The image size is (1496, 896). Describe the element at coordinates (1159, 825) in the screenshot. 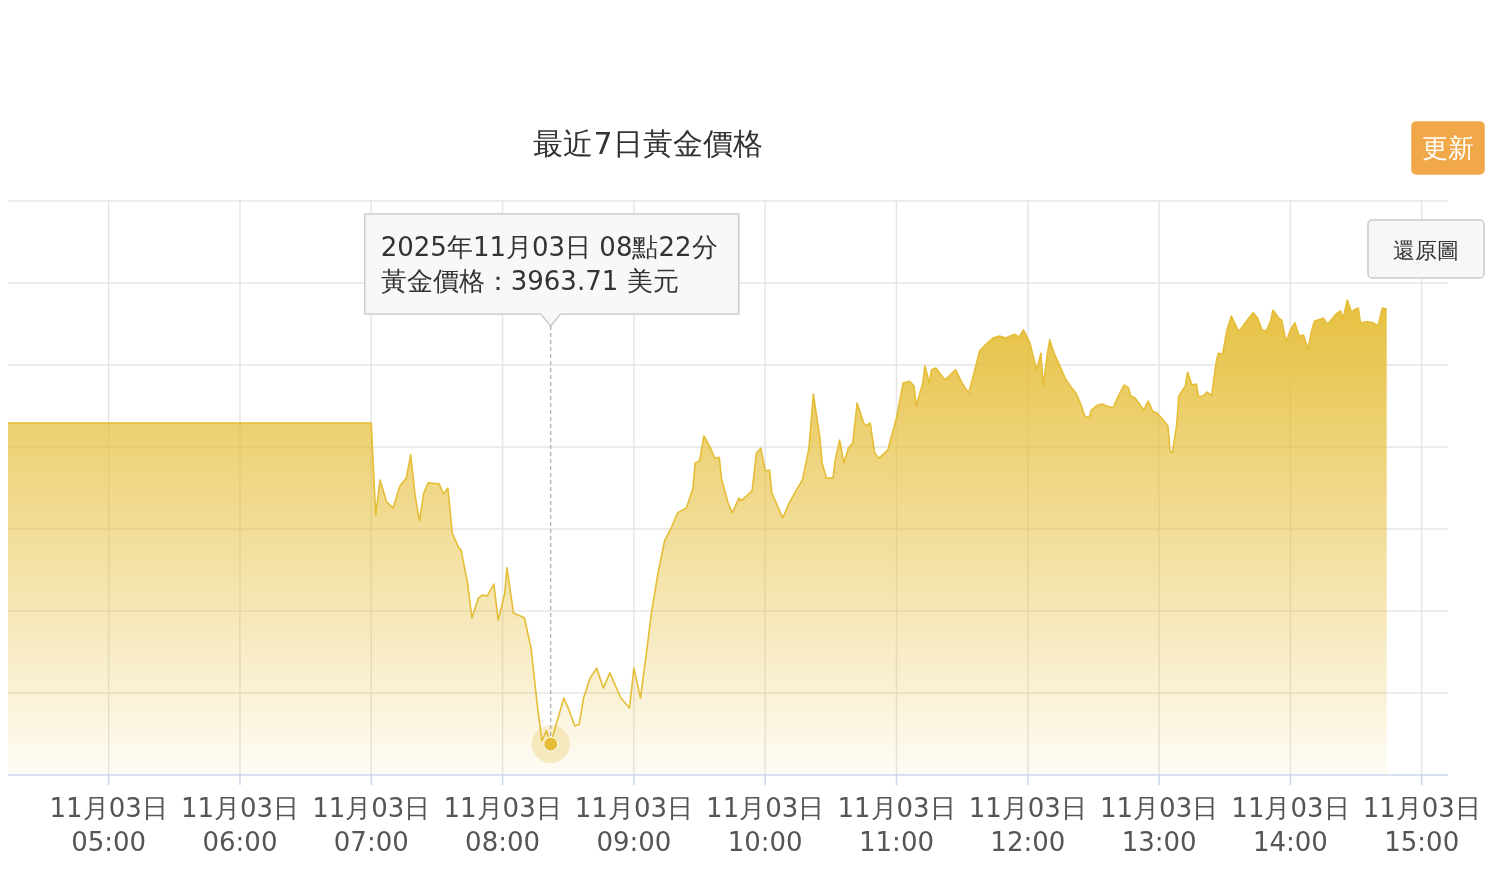

I see `x-tick-label: 11月03日 13:00` at that location.